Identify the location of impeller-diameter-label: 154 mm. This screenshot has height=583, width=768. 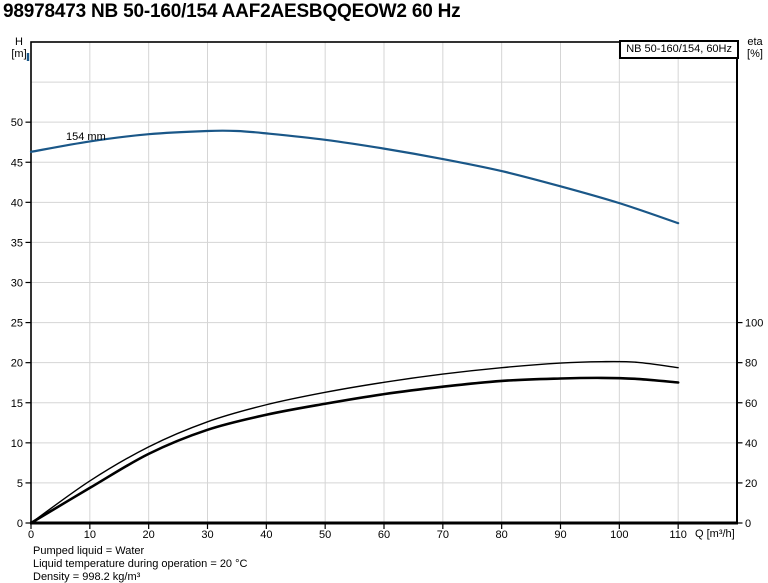
(86, 137).